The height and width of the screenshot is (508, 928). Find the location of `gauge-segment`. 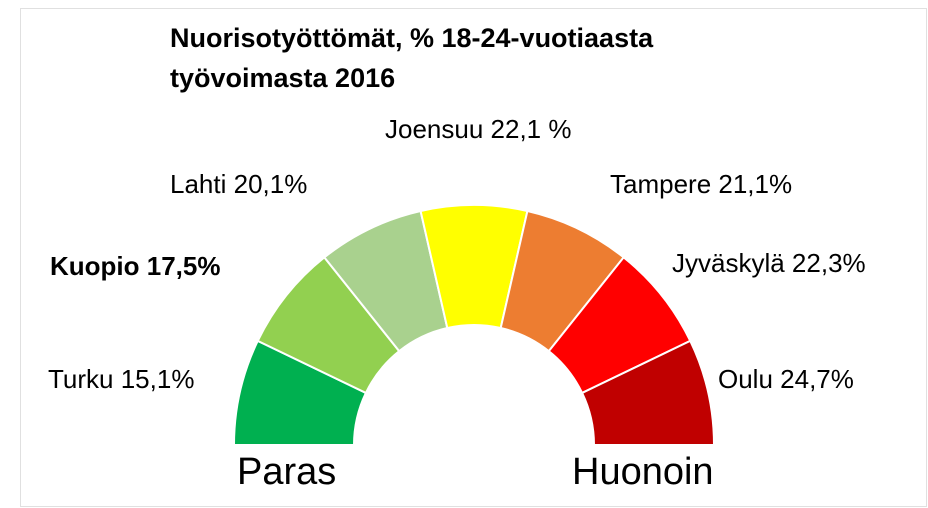

gauge-segment is located at coordinates (648, 392).